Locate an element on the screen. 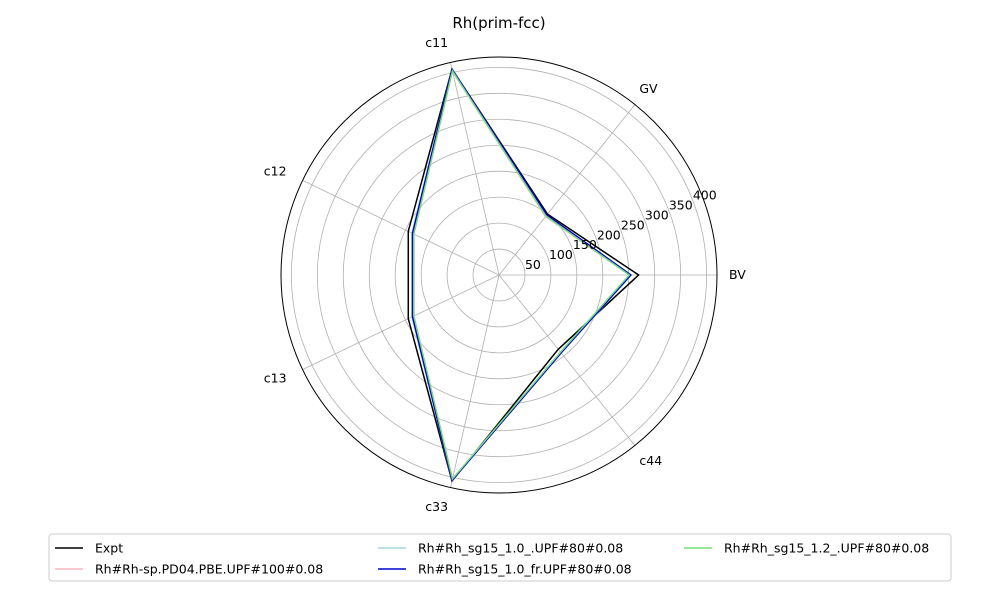  radial-tick-label: 300 is located at coordinates (657, 214).